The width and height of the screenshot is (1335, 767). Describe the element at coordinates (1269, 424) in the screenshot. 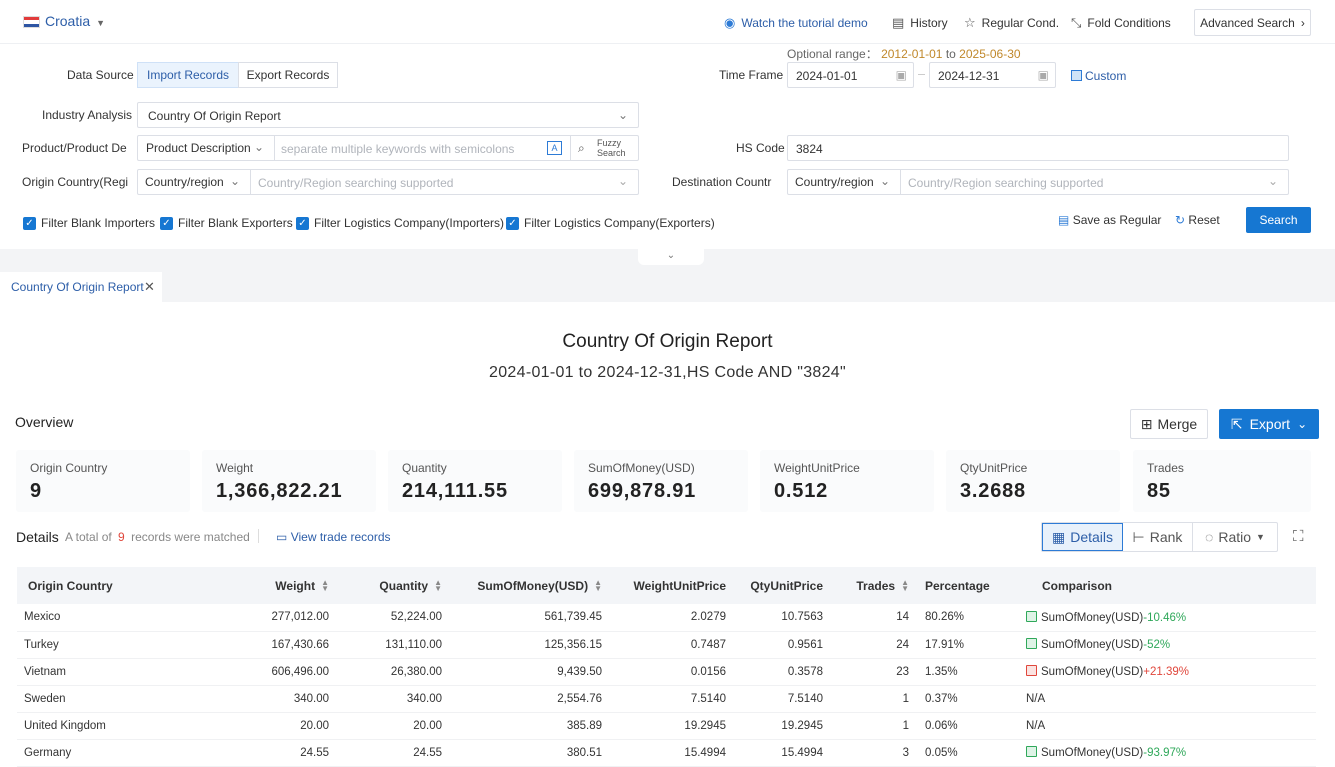

I see `export-button: ⇱ Export ⌄` at that location.